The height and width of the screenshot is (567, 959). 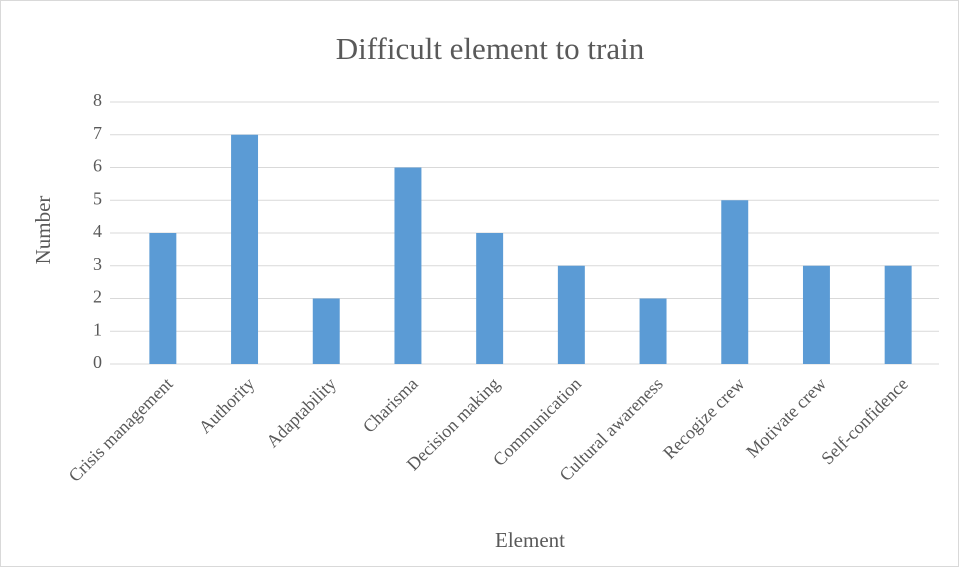 What do you see at coordinates (43, 230) in the screenshot?
I see `y-axis-label: Number` at bounding box center [43, 230].